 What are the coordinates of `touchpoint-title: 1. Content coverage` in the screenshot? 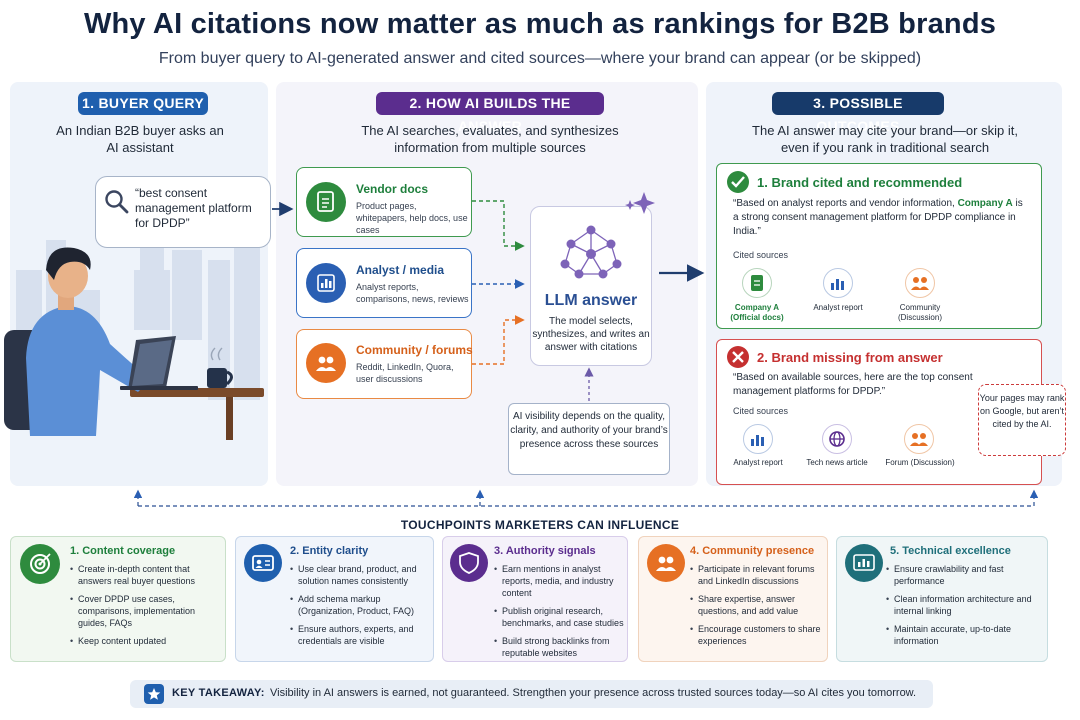 It's located at (123, 551).